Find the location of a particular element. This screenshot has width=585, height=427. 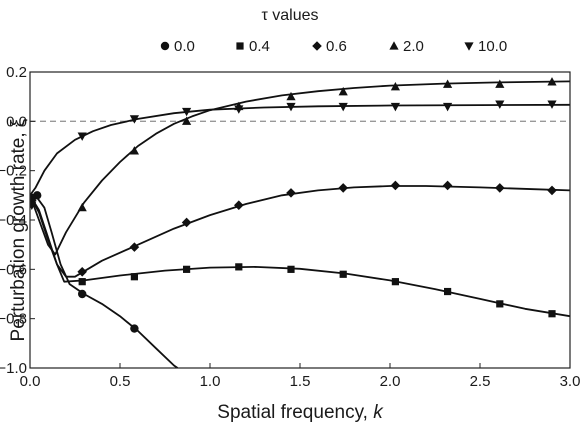

legend-marker-0.0 is located at coordinates (165, 46).